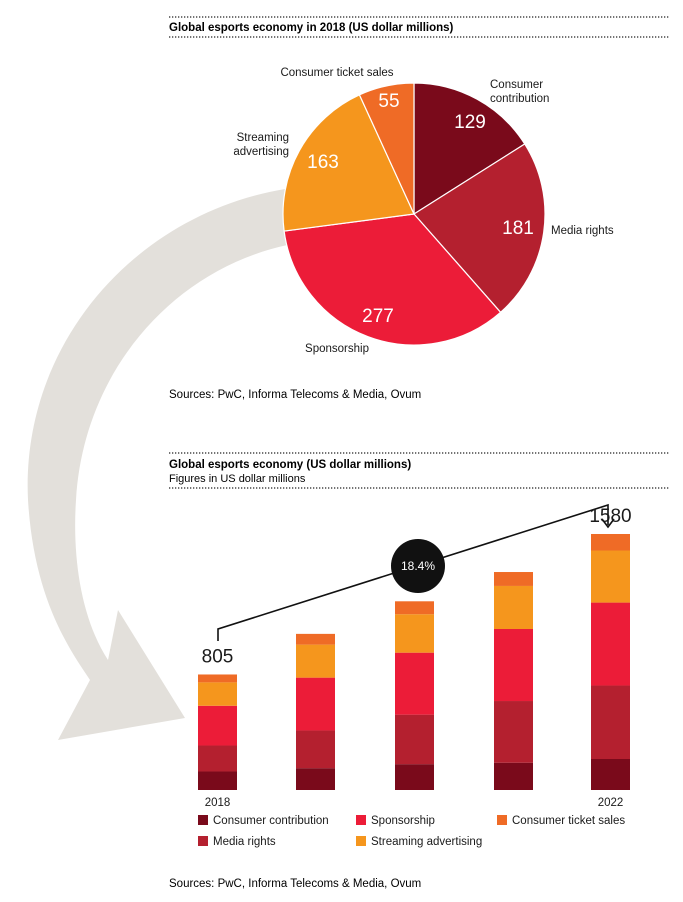 This screenshot has height=902, width=683. Describe the element at coordinates (610, 516) in the screenshot. I see `bar-total-label: 1580` at that location.